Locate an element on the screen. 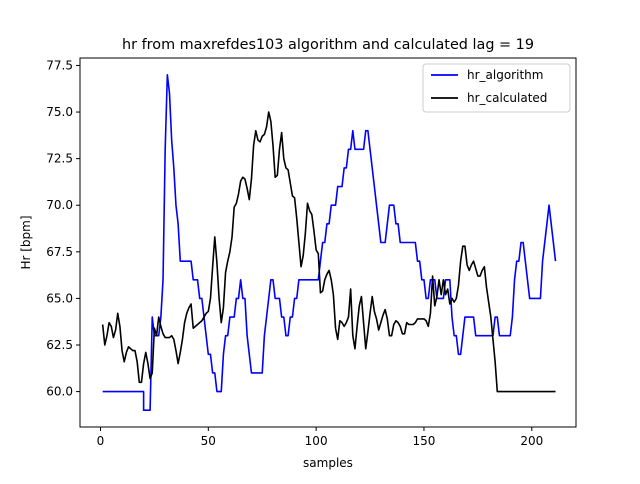 This screenshot has width=640, height=484. x-tick-label: 200 is located at coordinates (531, 441).